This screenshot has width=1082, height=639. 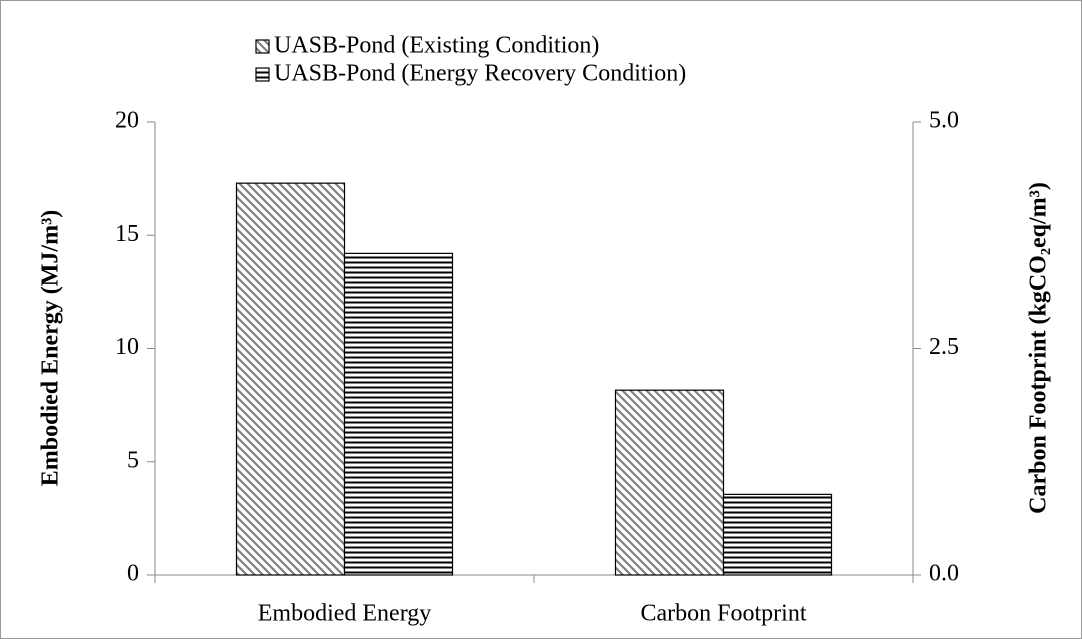 I want to click on y-tick-label: 15, so click(x=127, y=234).